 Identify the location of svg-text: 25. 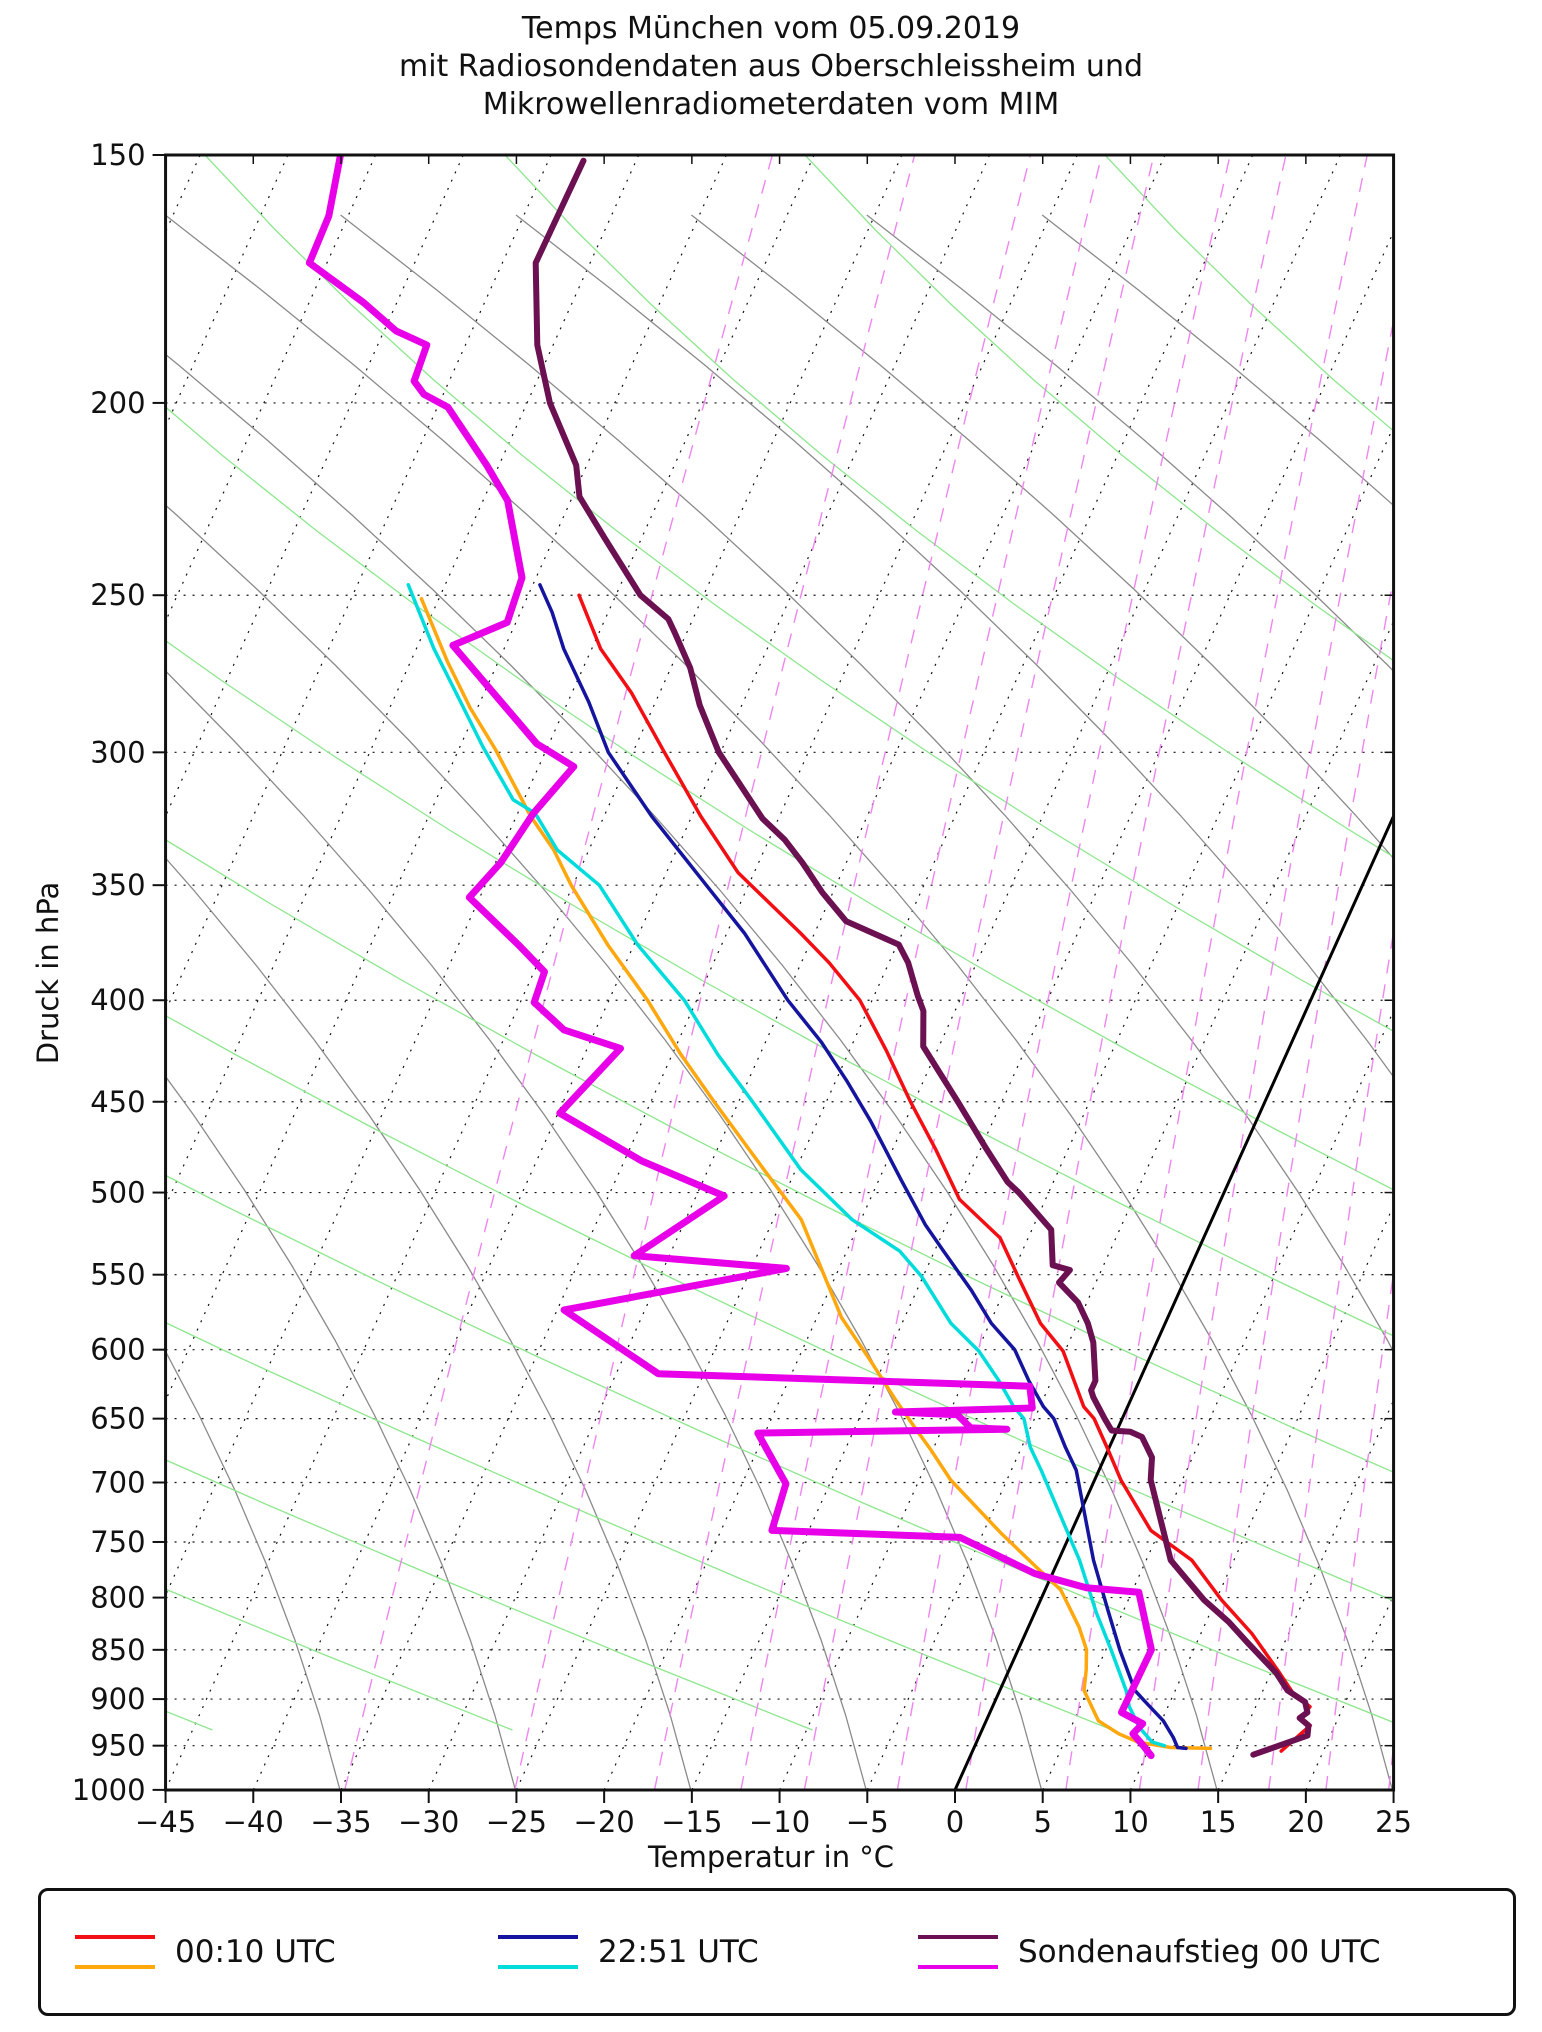
(1393, 1822).